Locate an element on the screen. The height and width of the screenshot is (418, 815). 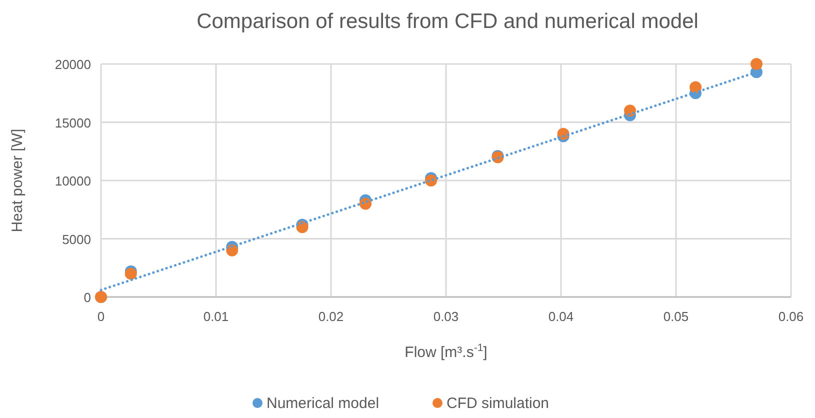
y-tick-label: 5000 is located at coordinates (76, 239).